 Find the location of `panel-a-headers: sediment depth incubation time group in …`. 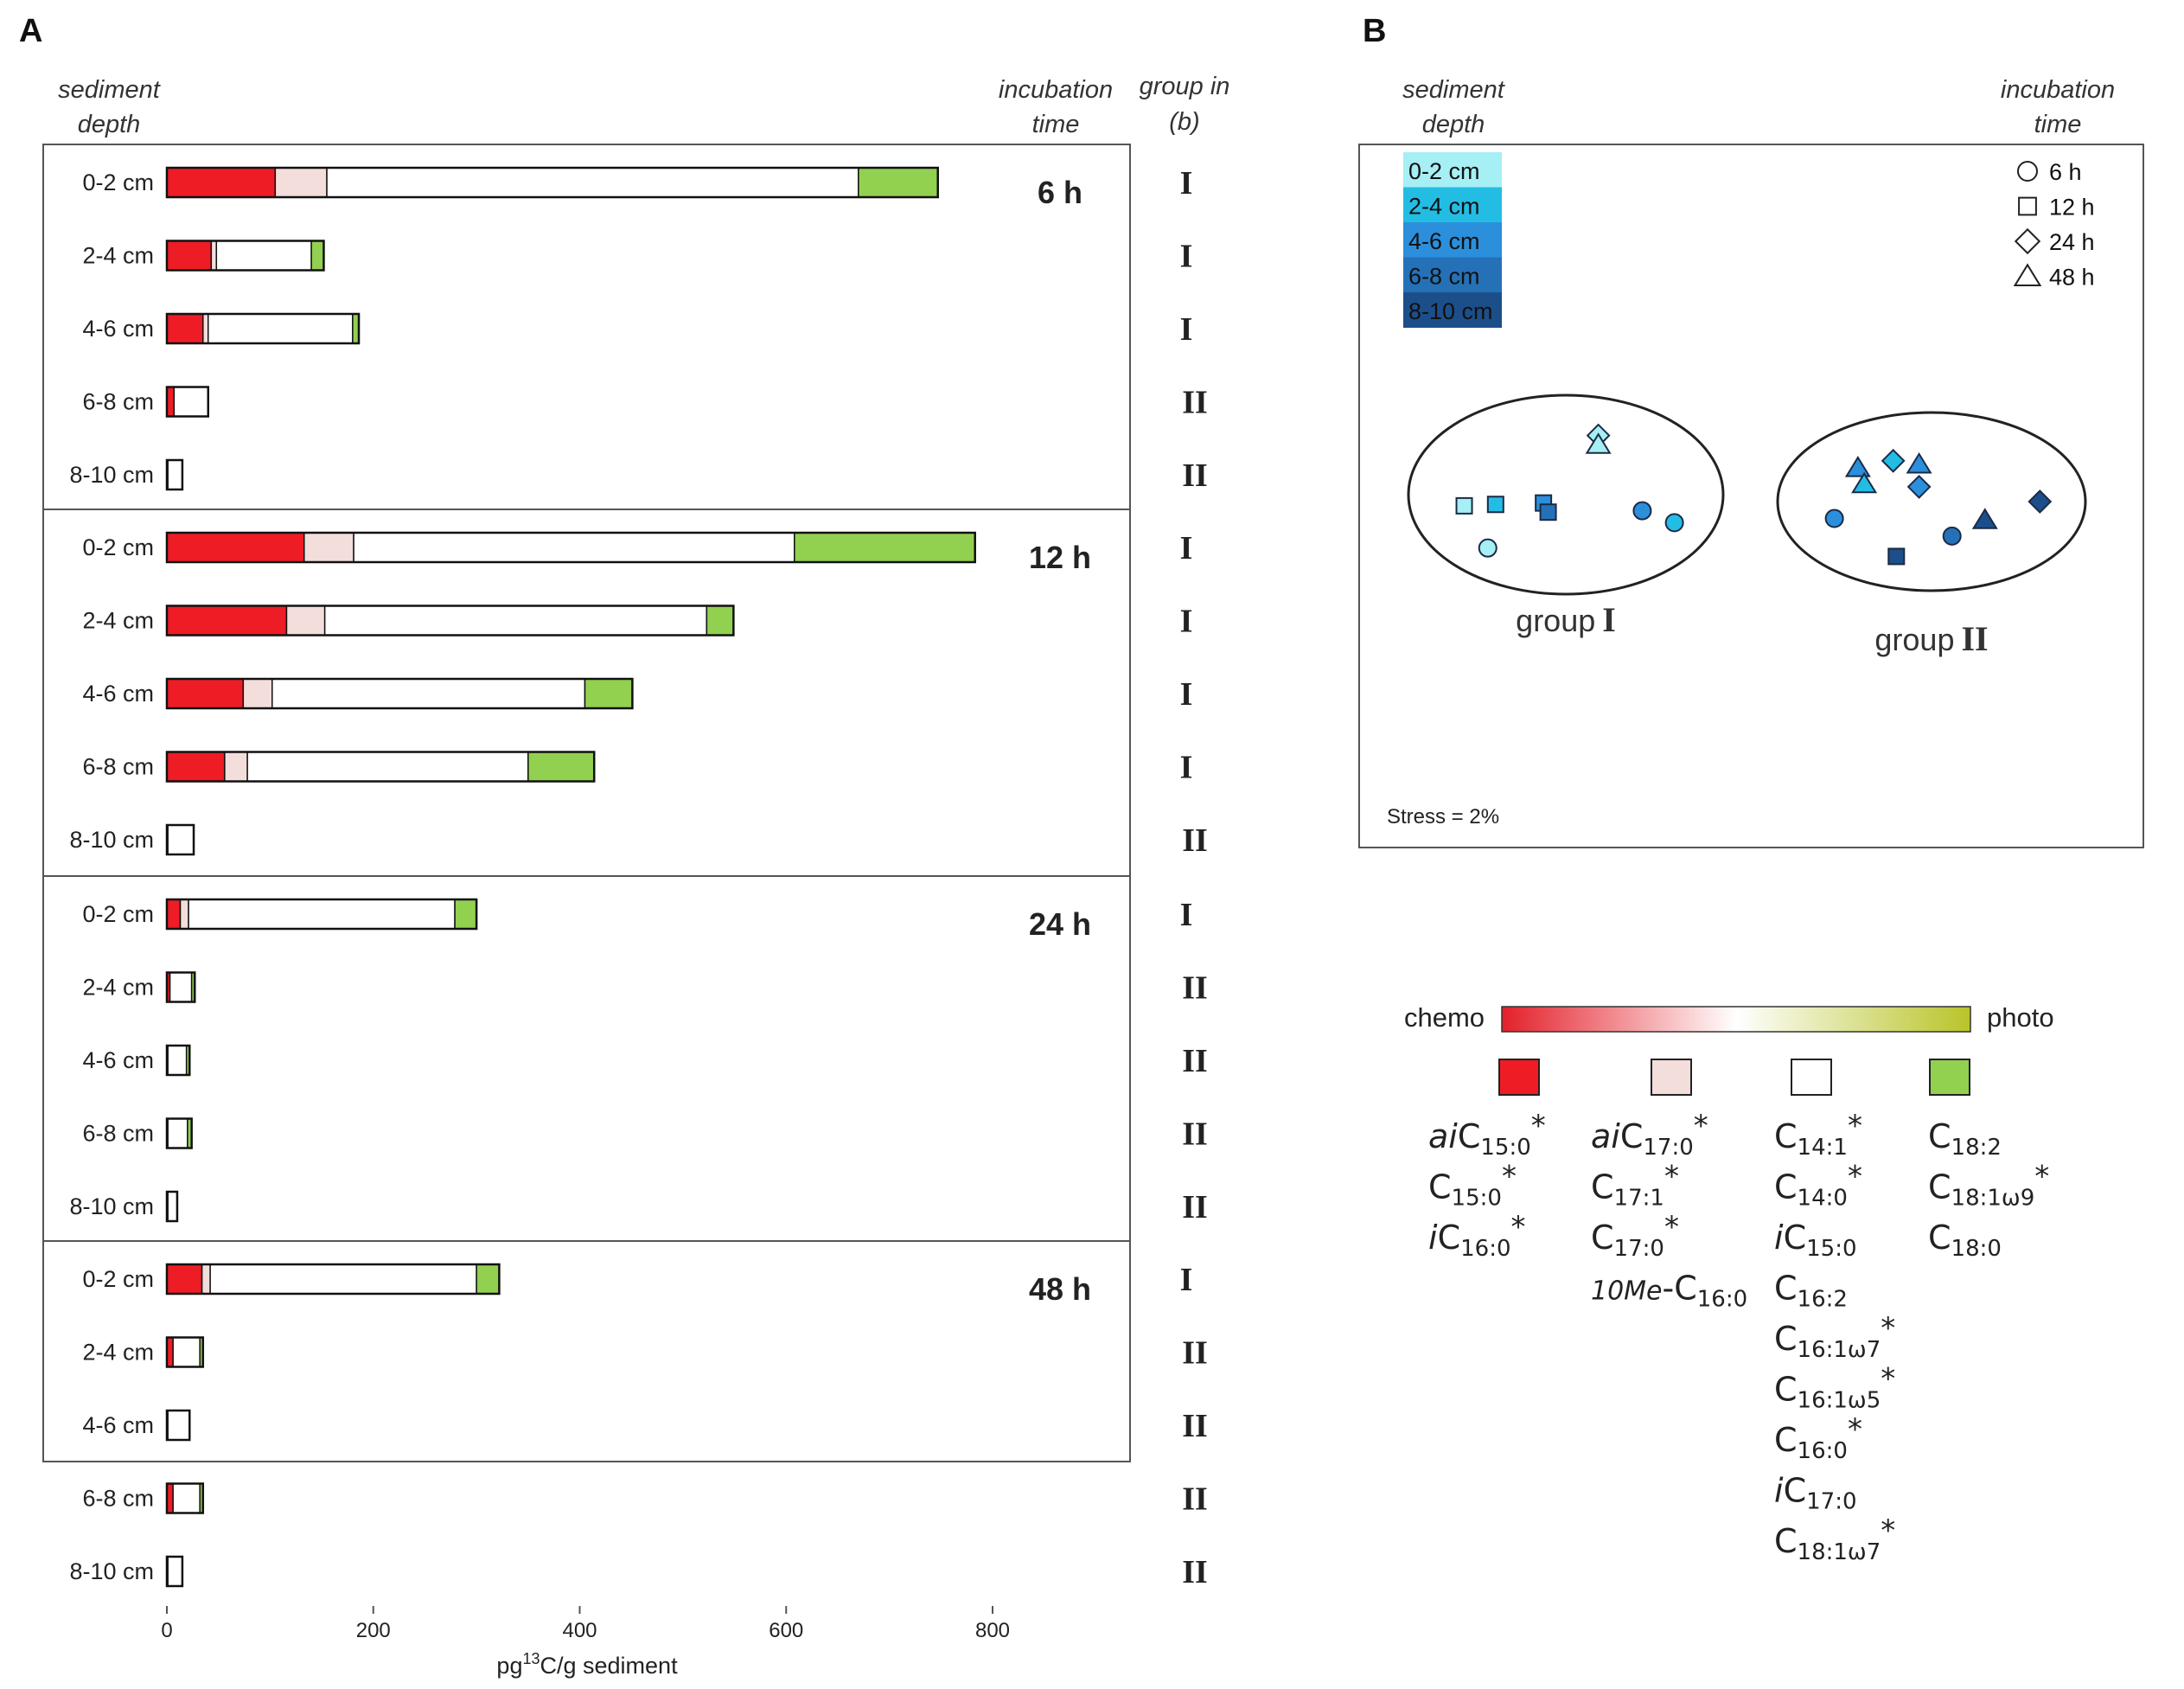

panel-a-headers: sediment depth incubation time group in … is located at coordinates (644, 105).